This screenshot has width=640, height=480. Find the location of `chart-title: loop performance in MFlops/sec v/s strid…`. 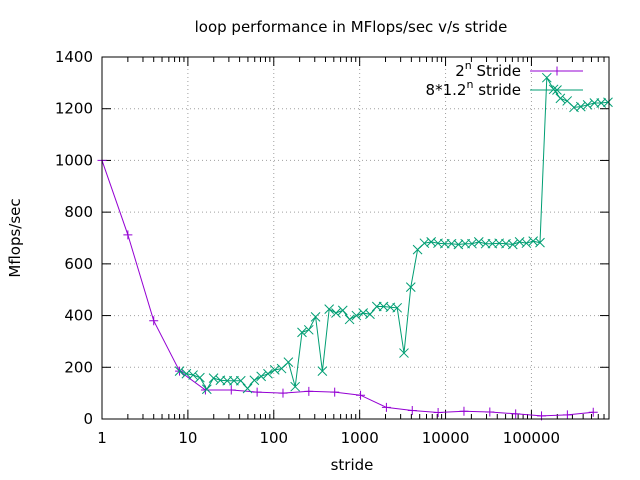

chart-title: loop performance in MFlops/sec v/s strid… is located at coordinates (351, 27).